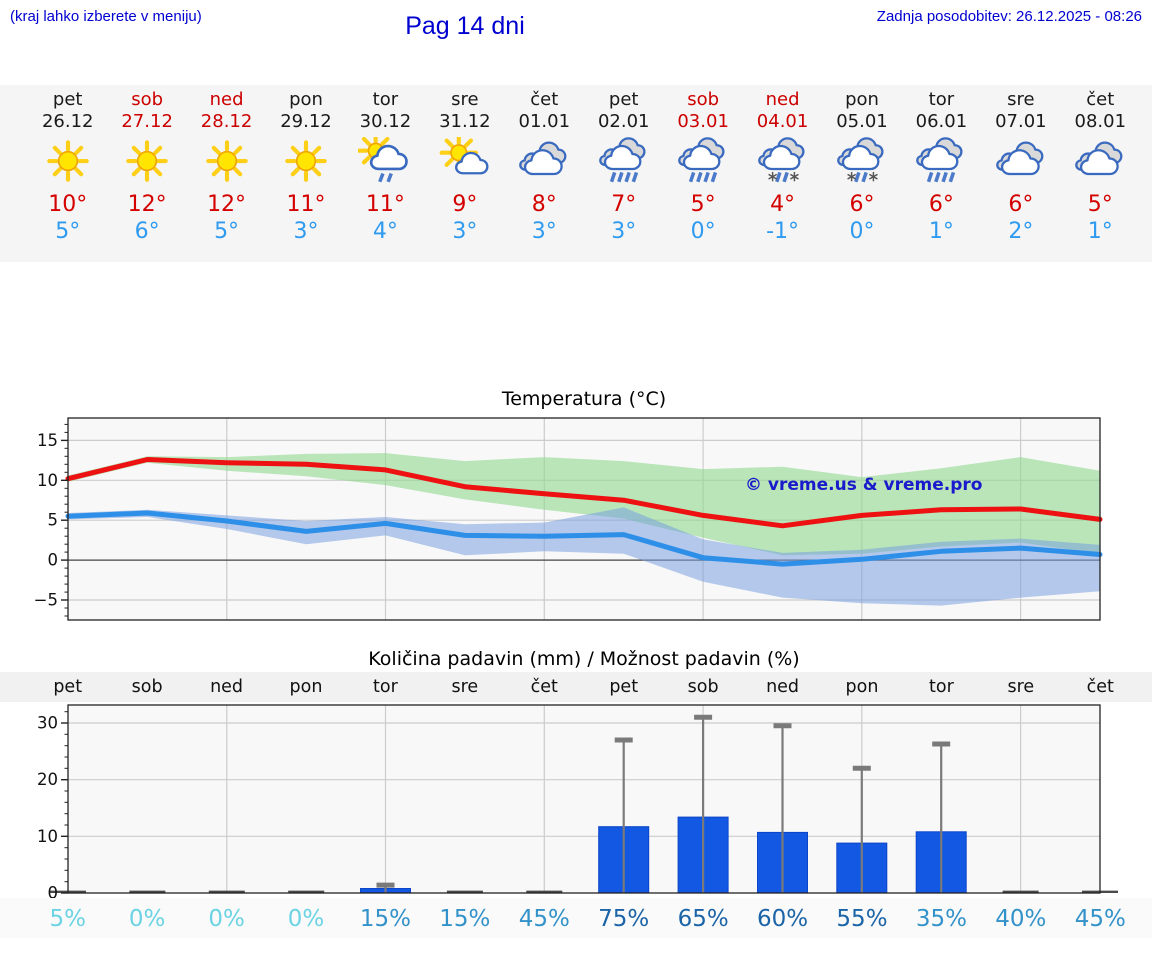 This screenshot has width=1152, height=975. Describe the element at coordinates (1100, 121) in the screenshot. I see `day-date-label: 08.01` at that location.